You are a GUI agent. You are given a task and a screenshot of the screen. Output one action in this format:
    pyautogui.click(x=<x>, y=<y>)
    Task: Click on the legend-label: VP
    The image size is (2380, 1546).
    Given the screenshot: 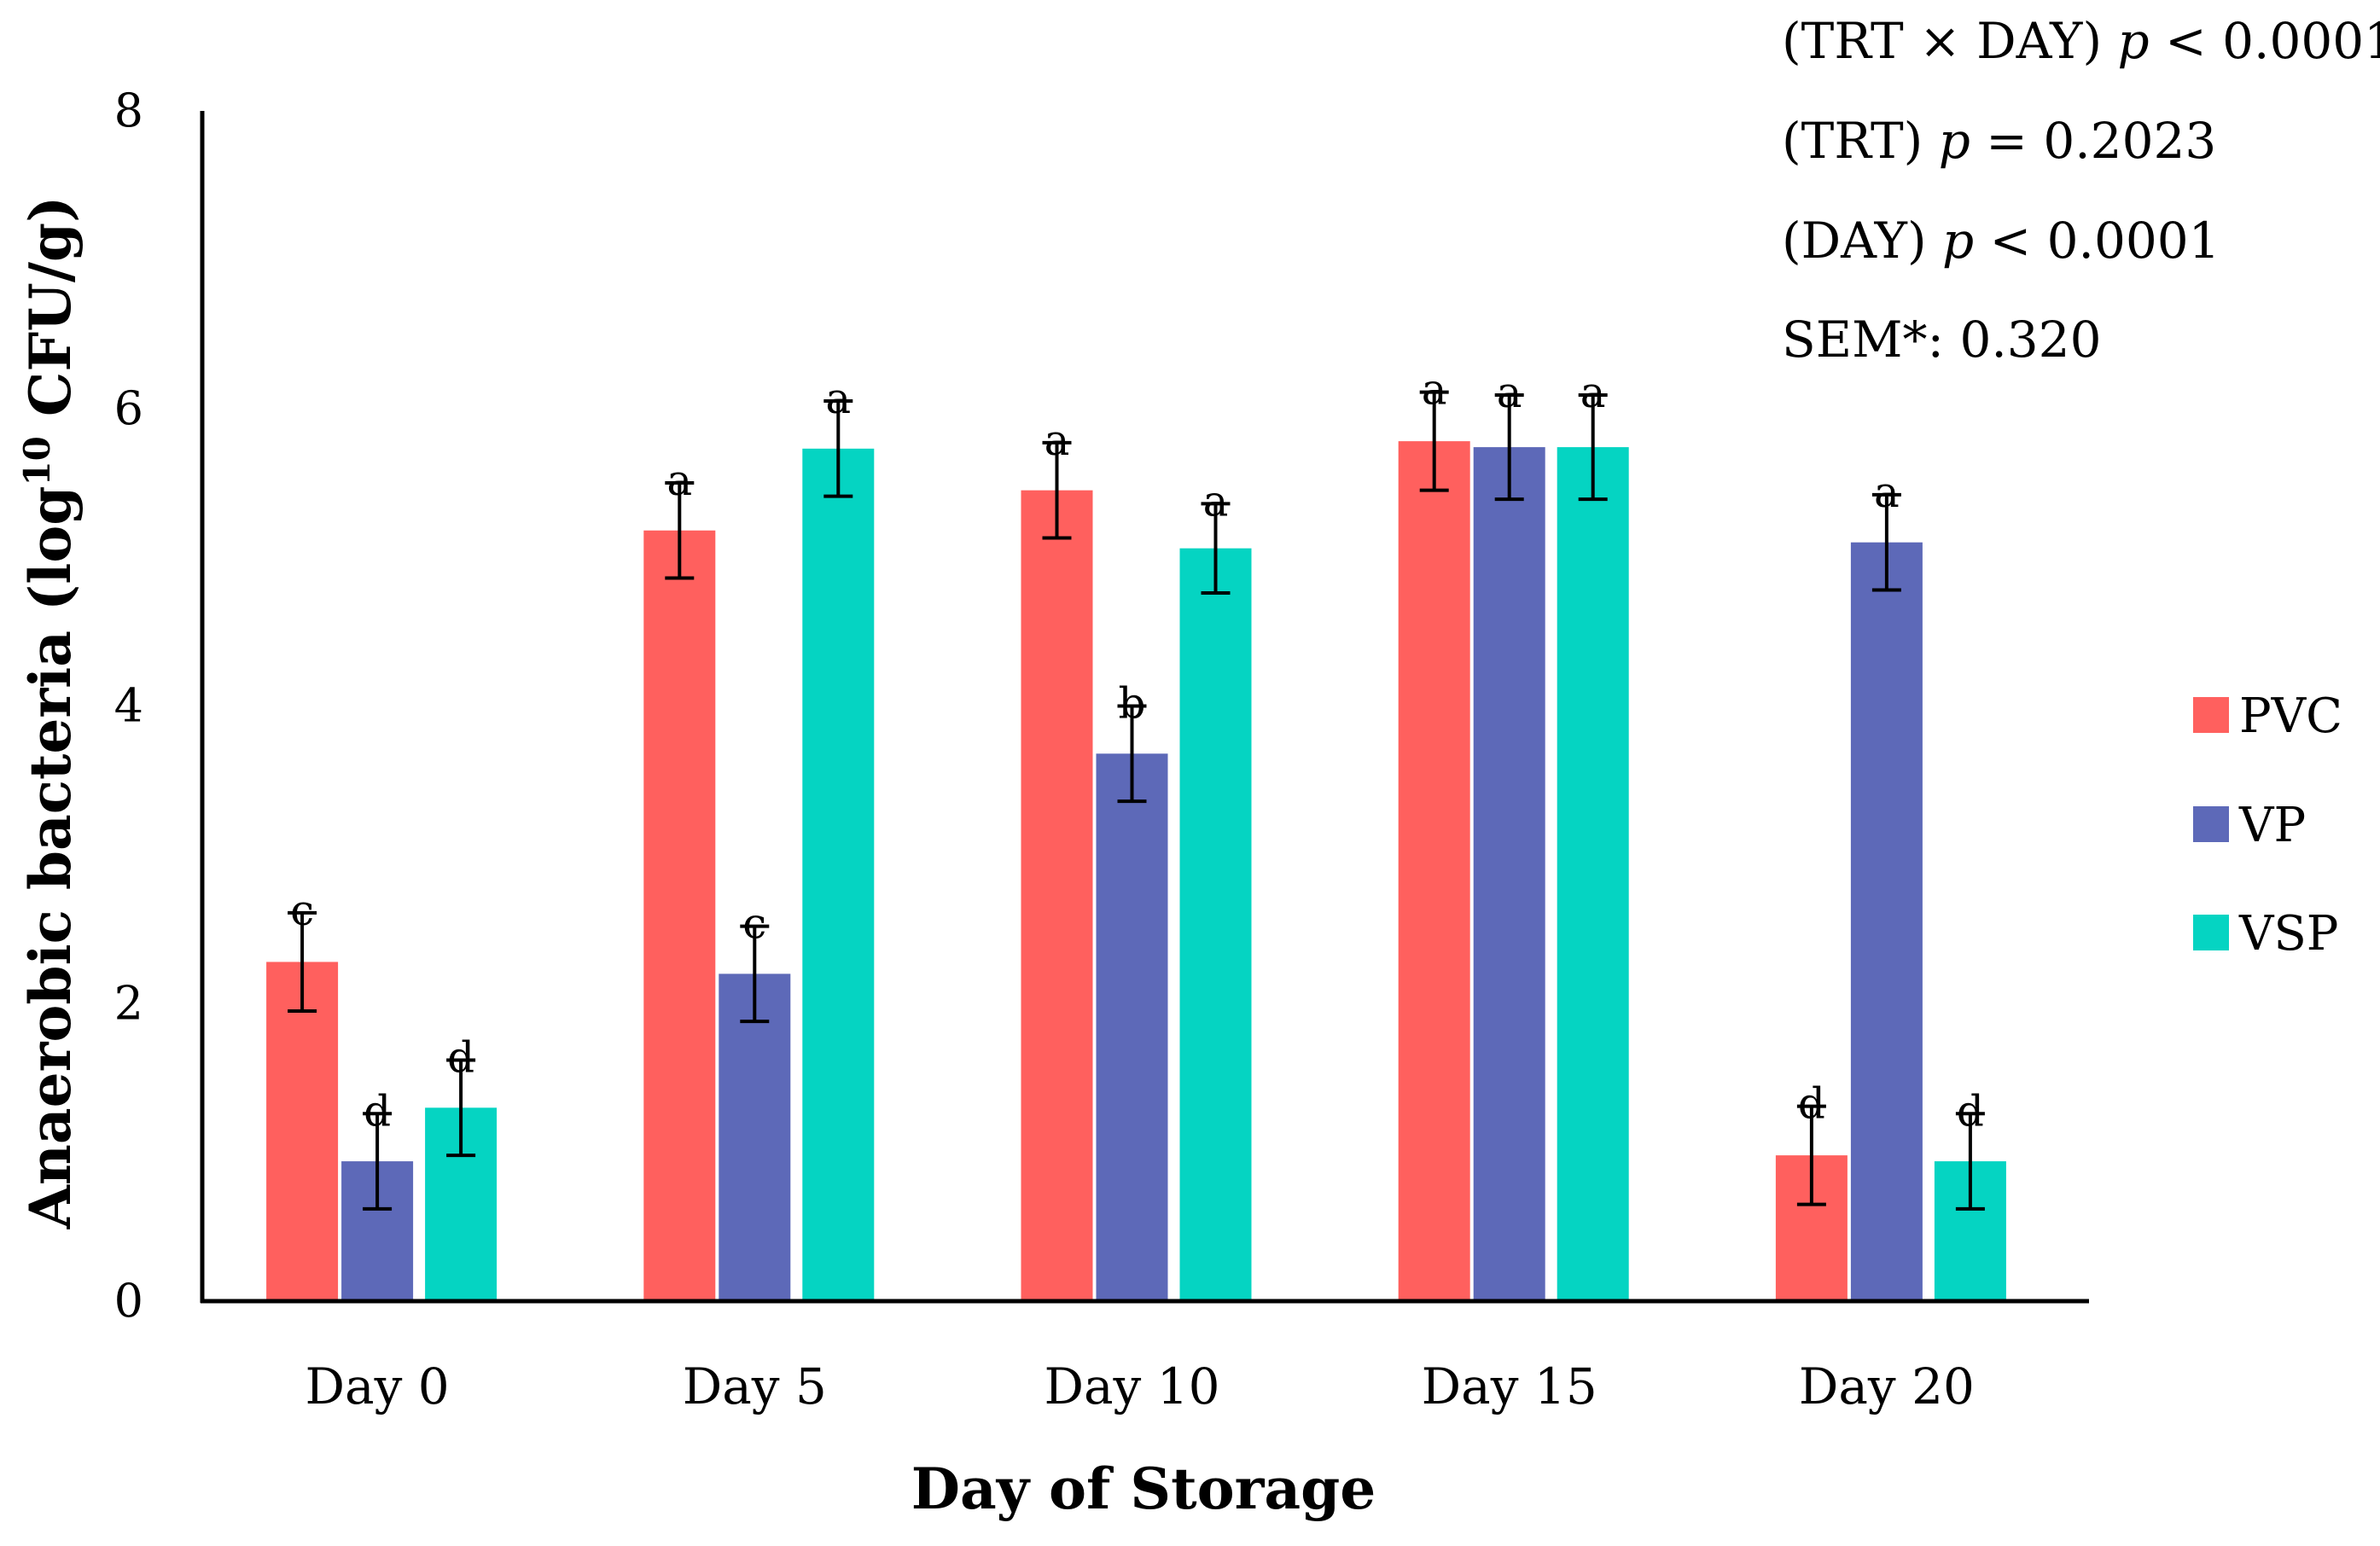 What is the action you would take?
    pyautogui.click(x=2272, y=826)
    